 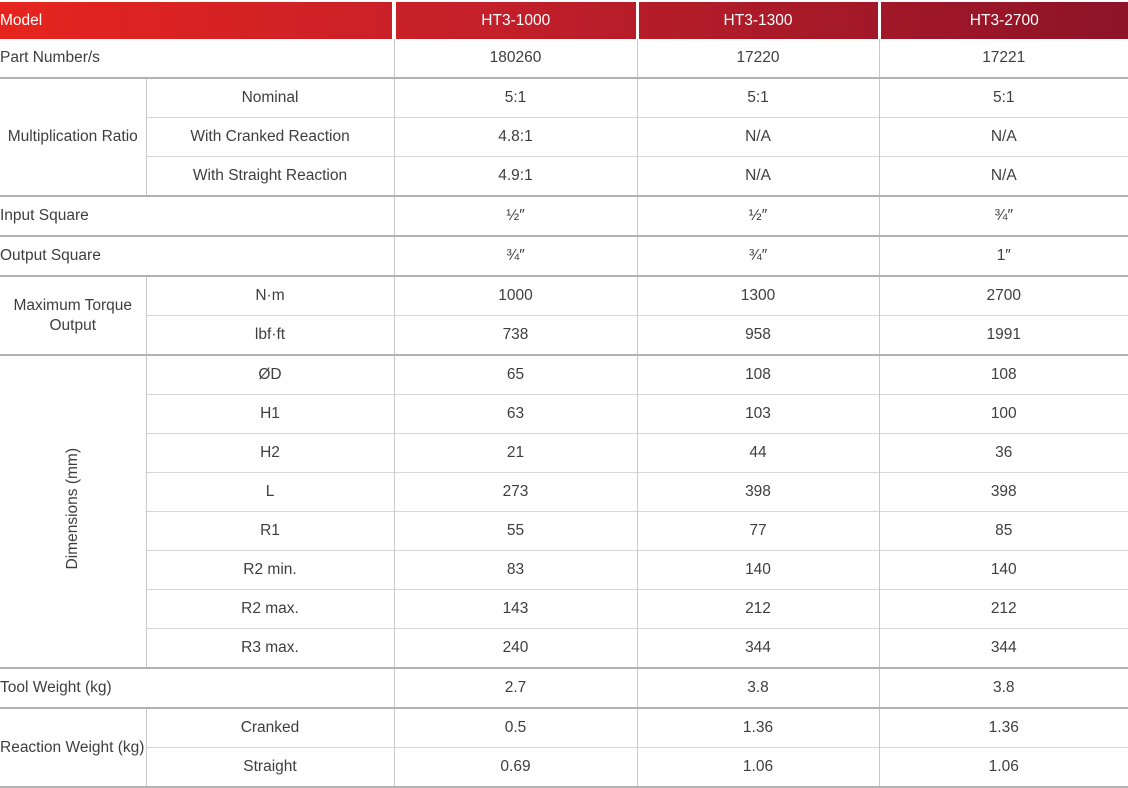 What do you see at coordinates (269, 531) in the screenshot?
I see `sub-label: R1` at bounding box center [269, 531].